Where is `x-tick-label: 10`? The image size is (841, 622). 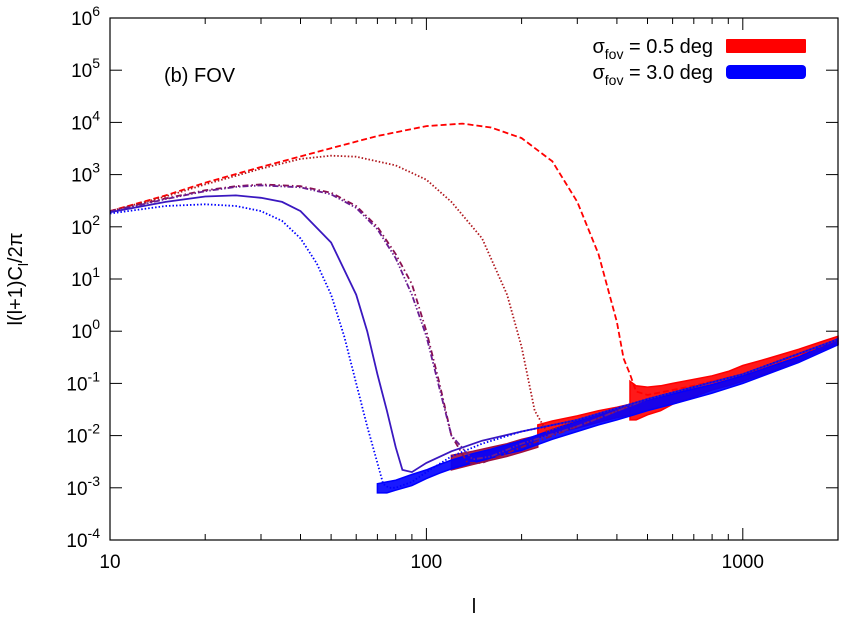
x-tick-label: 10 is located at coordinates (109, 562).